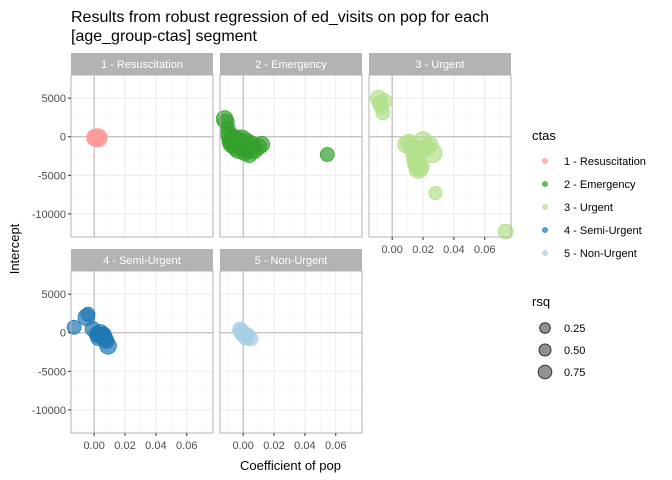 The height and width of the screenshot is (480, 672). Describe the element at coordinates (605, 162) in the screenshot. I see `color-legend-label: 1 - Resuscitation` at that location.